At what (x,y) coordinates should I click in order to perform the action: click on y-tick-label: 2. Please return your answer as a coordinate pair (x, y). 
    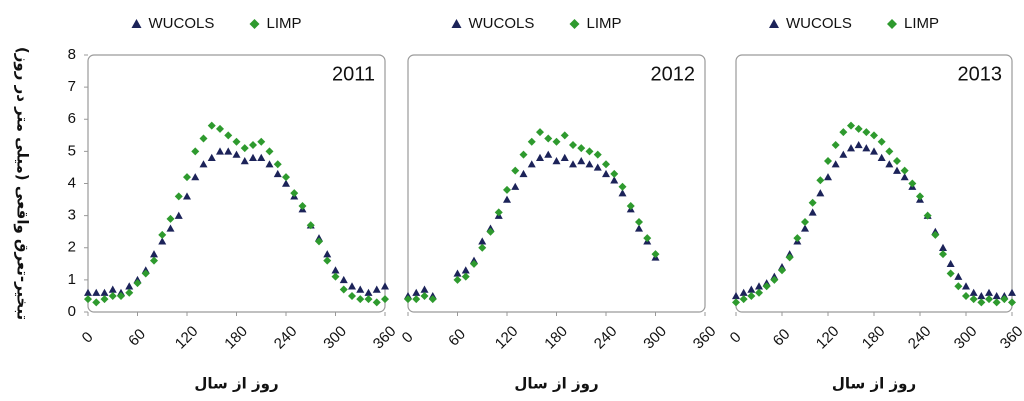
    Looking at the image, I should click on (72, 247).